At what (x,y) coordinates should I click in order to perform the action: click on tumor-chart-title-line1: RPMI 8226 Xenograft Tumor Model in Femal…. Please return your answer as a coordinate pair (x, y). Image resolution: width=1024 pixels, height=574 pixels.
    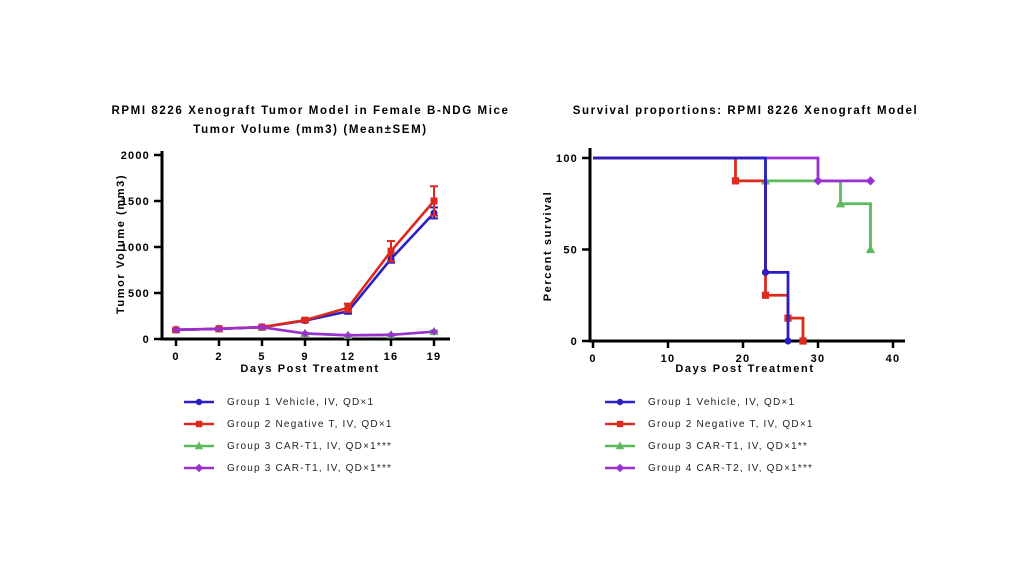
    Looking at the image, I should click on (310, 111).